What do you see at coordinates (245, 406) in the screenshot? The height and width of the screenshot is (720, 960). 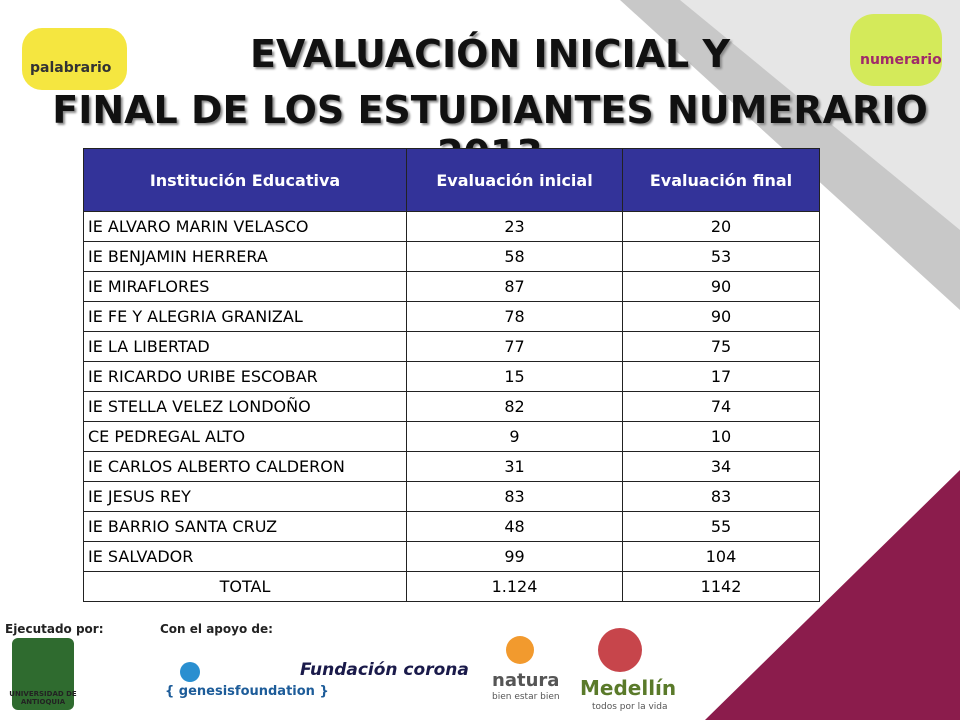 I see `institution: IE STELLA VELEZ LONDOÑO` at bounding box center [245, 406].